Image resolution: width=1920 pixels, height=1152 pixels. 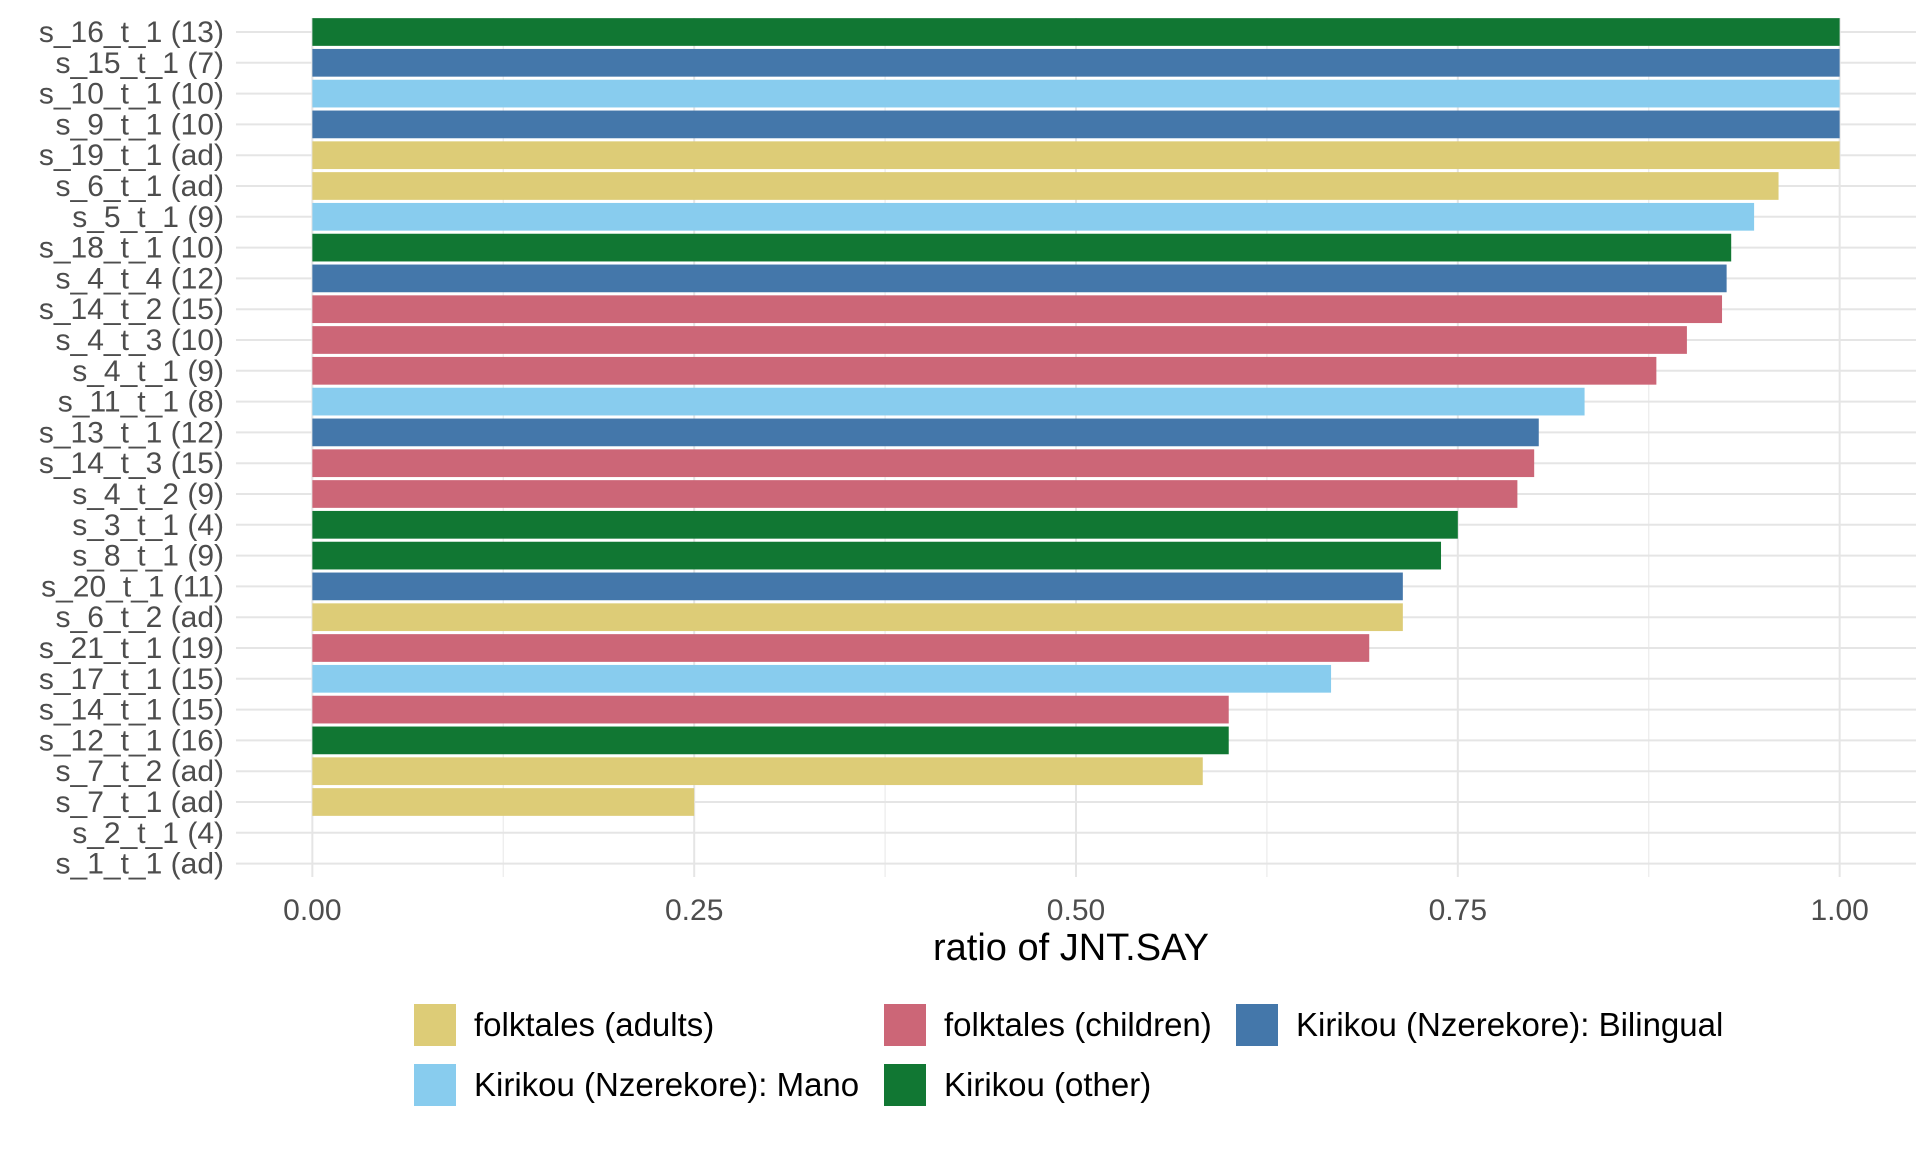 What do you see at coordinates (131, 94) in the screenshot?
I see `y-tick-label: s_10_t_1 (10)` at bounding box center [131, 94].